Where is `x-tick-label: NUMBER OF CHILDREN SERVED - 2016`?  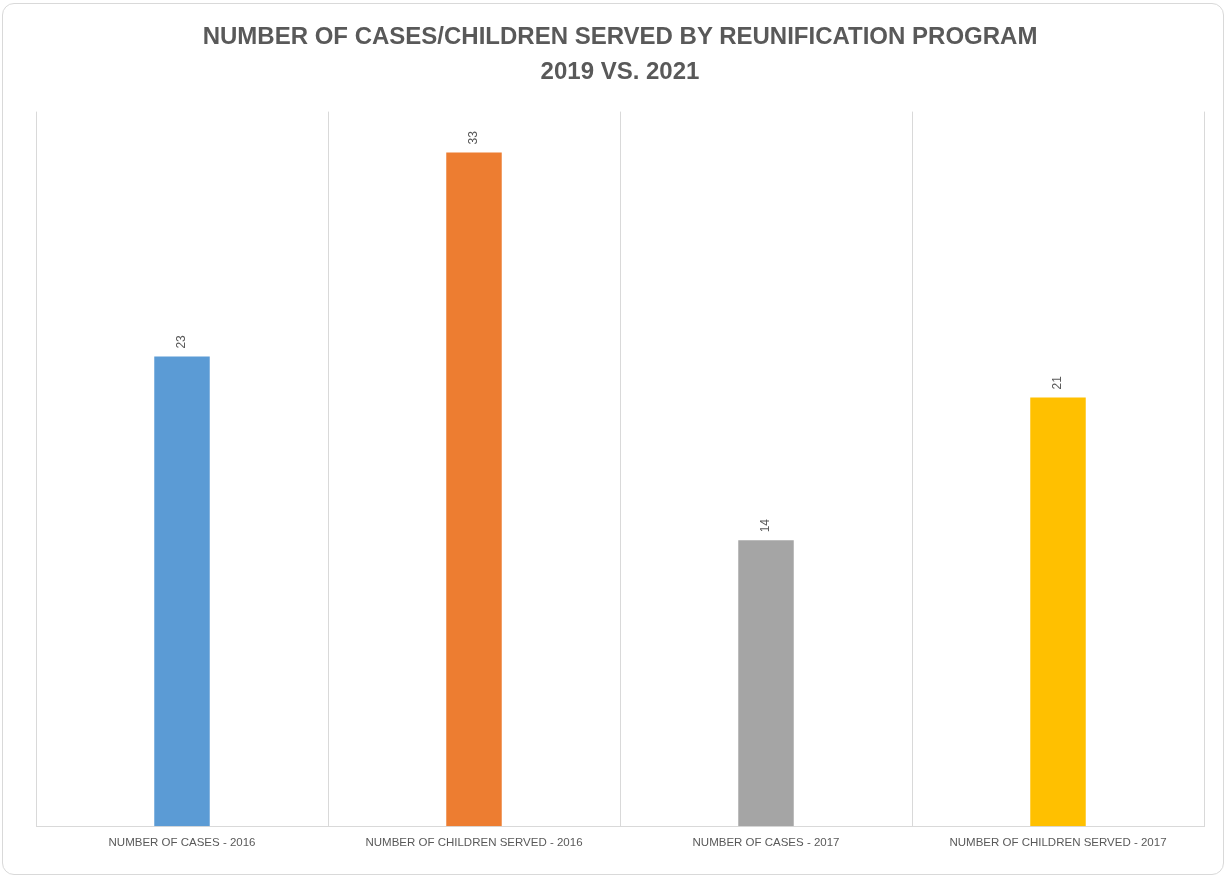
x-tick-label: NUMBER OF CHILDREN SERVED - 2016 is located at coordinates (474, 842).